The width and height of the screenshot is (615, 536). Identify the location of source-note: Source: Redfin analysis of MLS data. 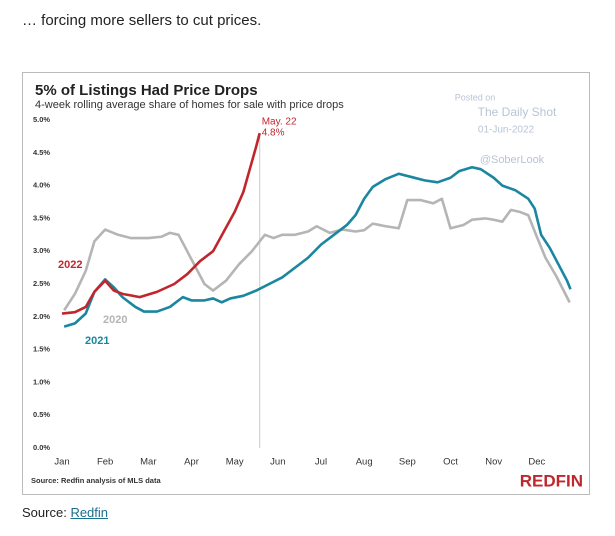
(96, 480).